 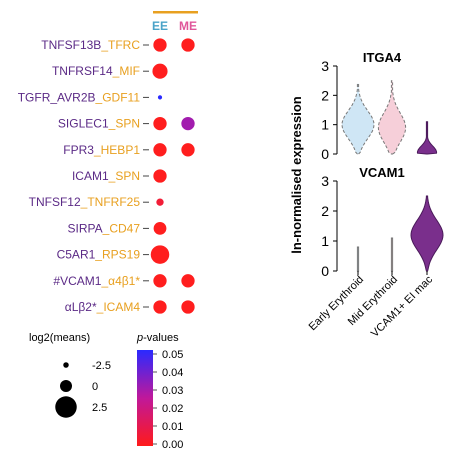 I want to click on pair-second: α4β1*, so click(x=124, y=281).